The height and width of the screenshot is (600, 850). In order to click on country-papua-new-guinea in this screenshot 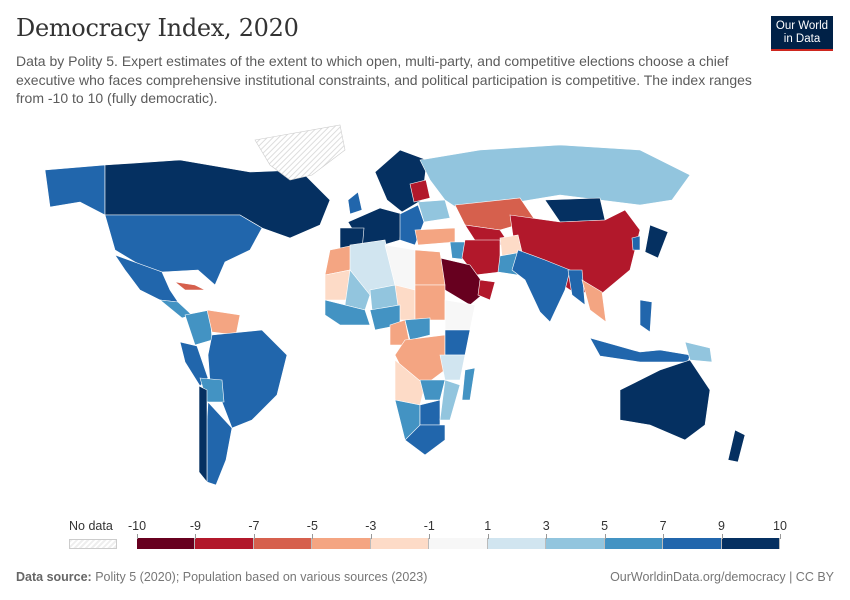, I will do `click(698, 352)`.